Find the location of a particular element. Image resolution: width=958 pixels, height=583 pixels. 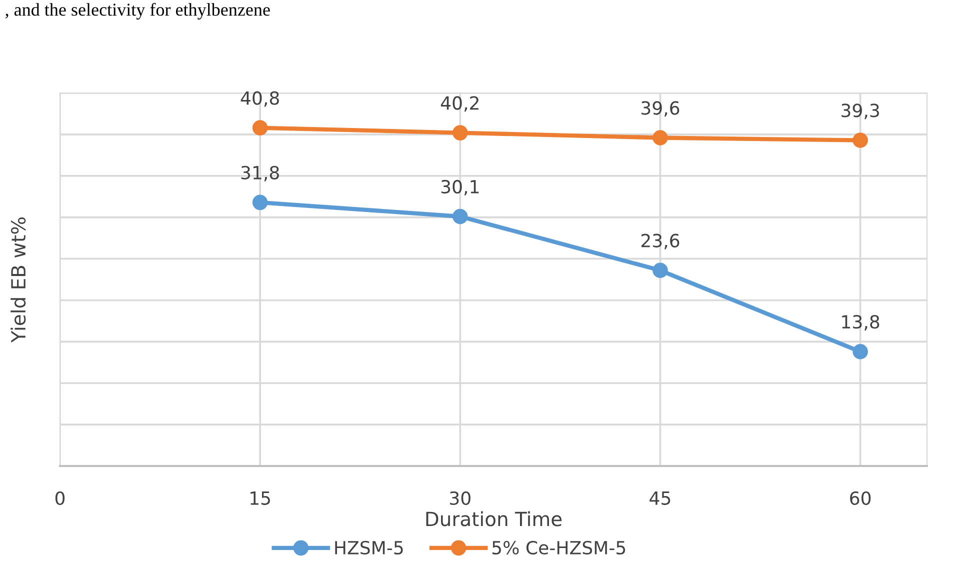

x-tick-label: 0 is located at coordinates (60, 498).